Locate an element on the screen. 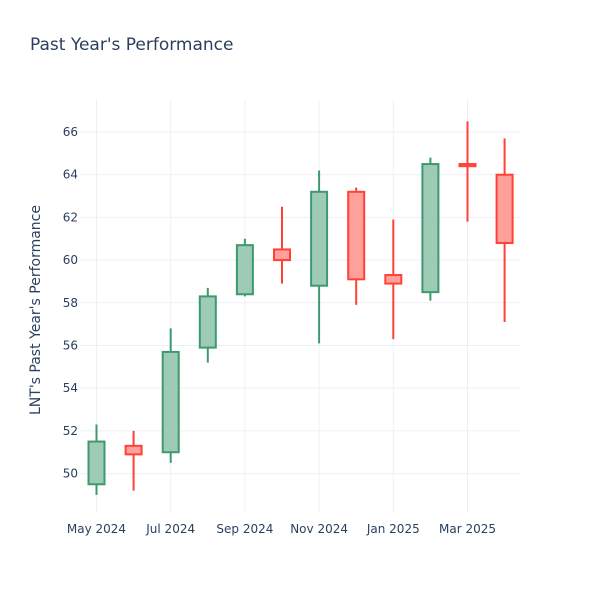  y-tick-label: 58 is located at coordinates (70, 303).